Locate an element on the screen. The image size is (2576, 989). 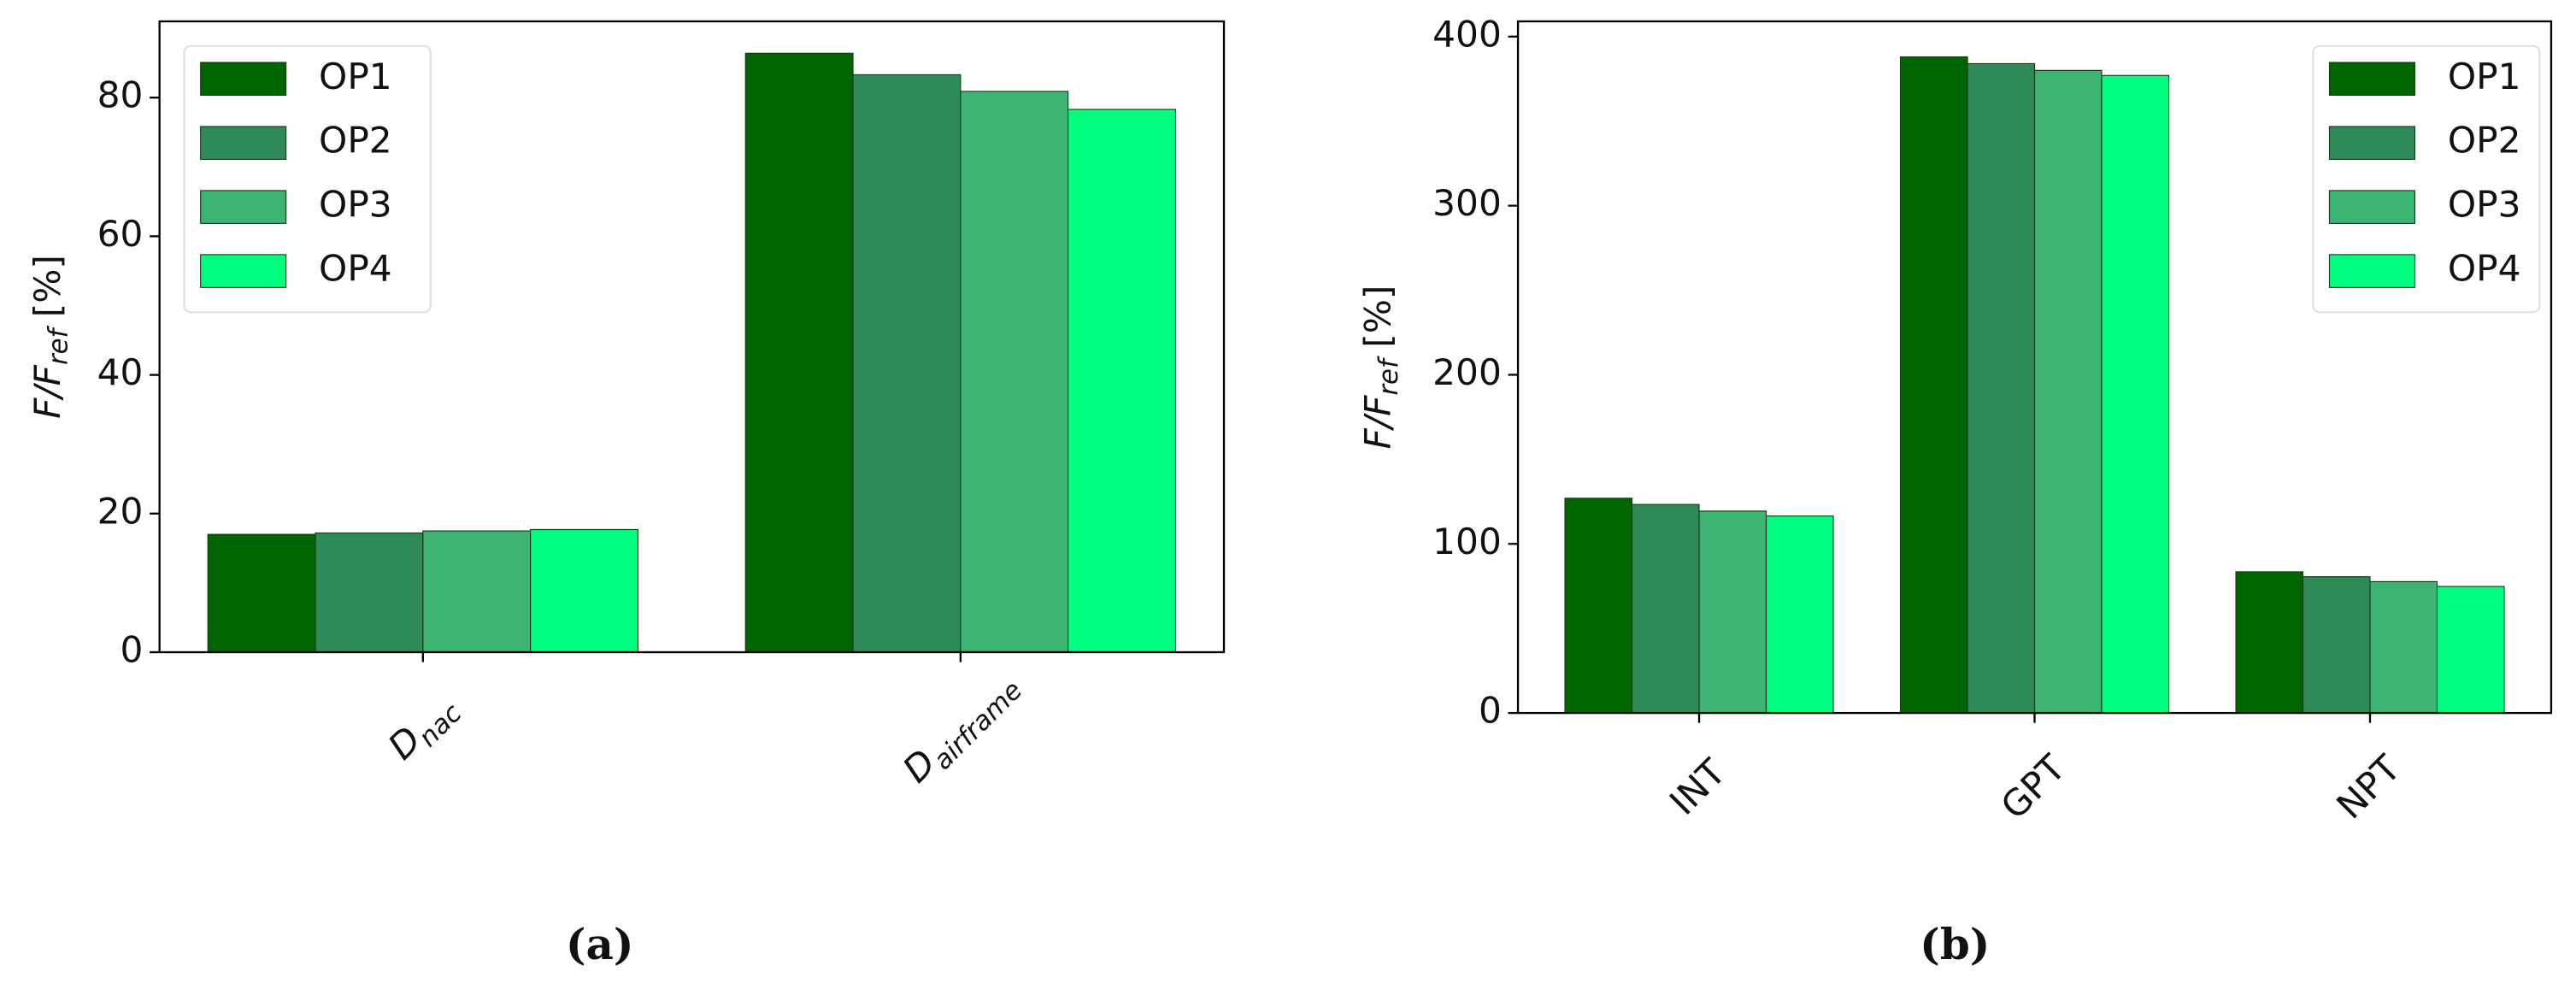
x-tick-label: Dnac is located at coordinates (423, 729).